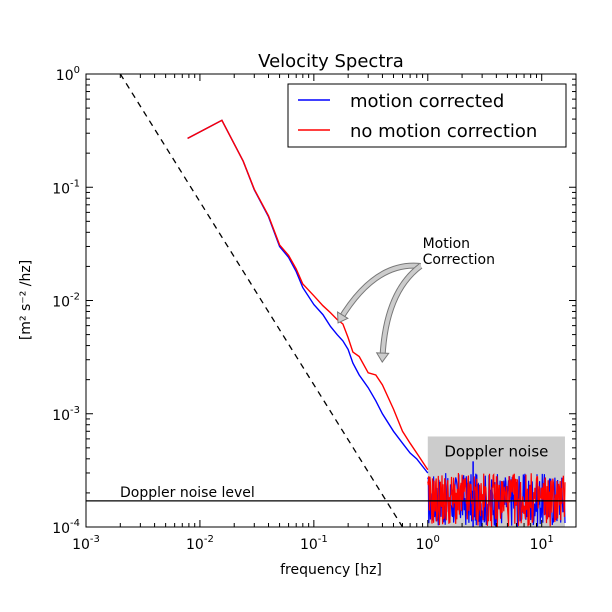 The height and width of the screenshot is (612, 612). I want to click on y-tick-label-2: 10⁻², so click(66, 301).